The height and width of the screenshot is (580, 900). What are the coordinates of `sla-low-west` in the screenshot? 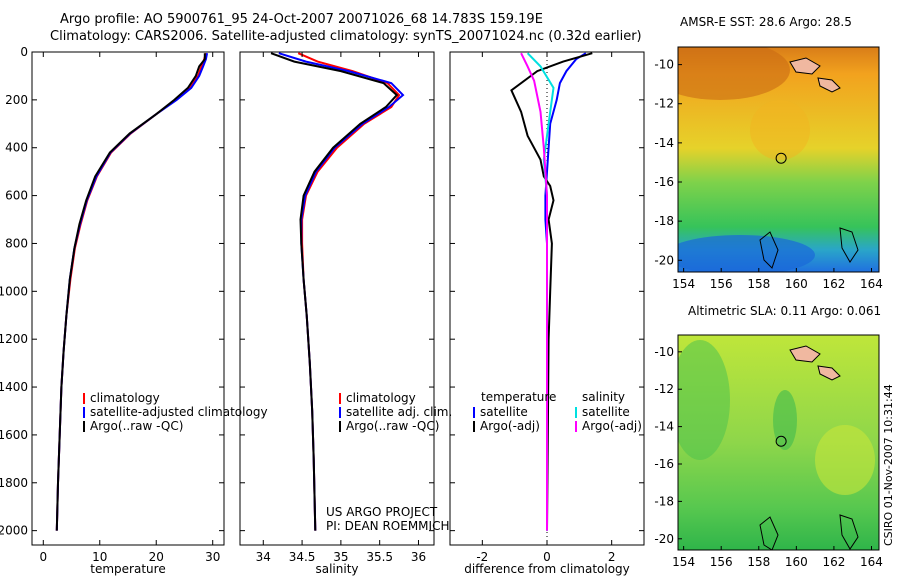 It's located at (704, 400).